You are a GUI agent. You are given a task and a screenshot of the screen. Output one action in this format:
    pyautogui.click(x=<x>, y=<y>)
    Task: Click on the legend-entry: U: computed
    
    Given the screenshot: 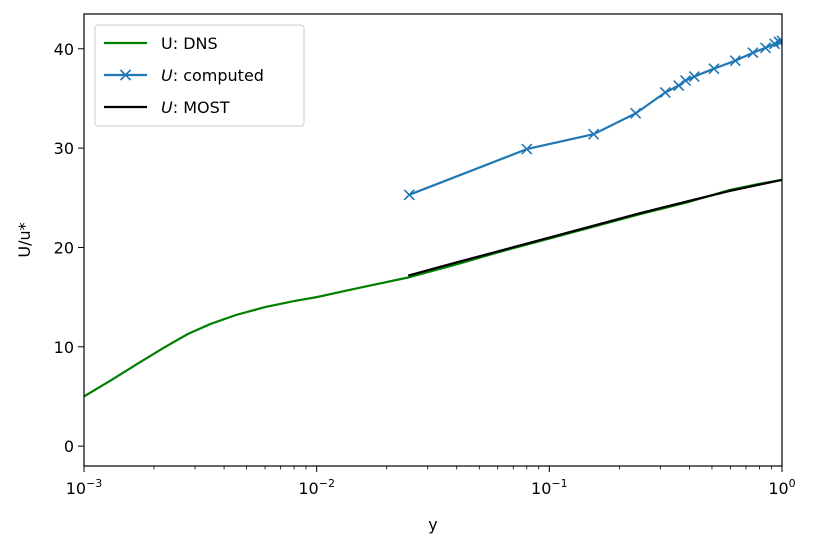 What is the action you would take?
    pyautogui.click(x=184, y=75)
    